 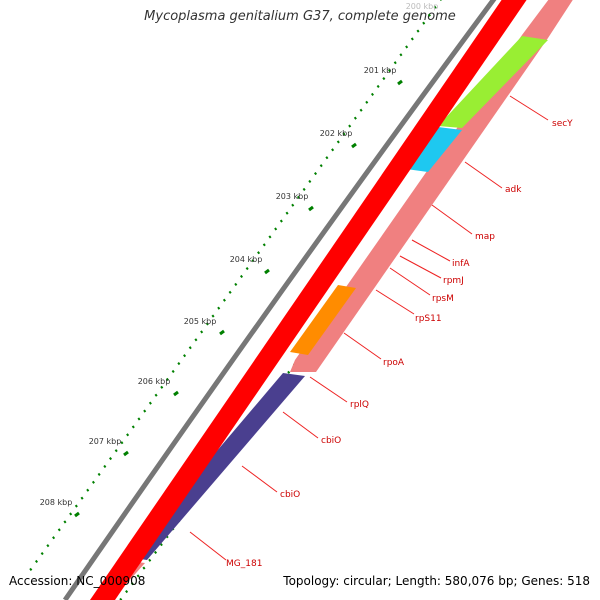 I want to click on gene-label-rps11: rpS11, so click(x=428, y=319).